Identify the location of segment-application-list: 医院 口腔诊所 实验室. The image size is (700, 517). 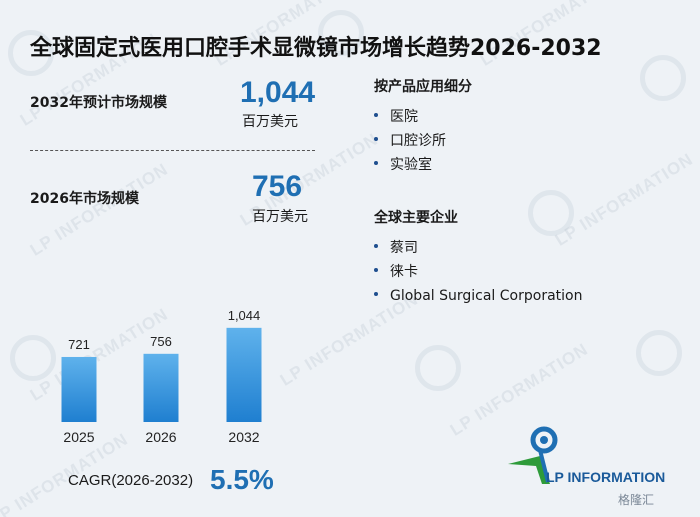
(410, 141).